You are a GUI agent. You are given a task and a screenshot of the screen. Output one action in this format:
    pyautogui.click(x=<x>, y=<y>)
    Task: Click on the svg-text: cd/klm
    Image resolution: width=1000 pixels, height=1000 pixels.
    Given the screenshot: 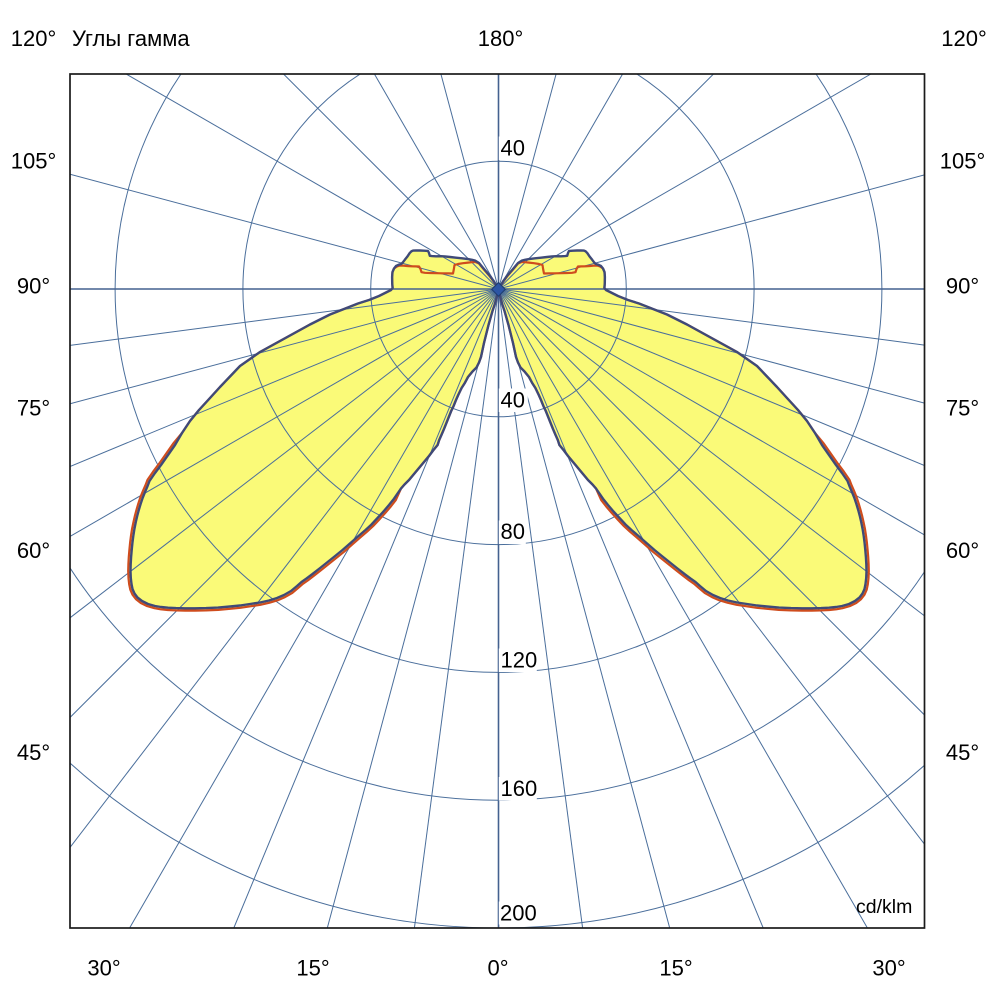 What is the action you would take?
    pyautogui.click(x=884, y=907)
    